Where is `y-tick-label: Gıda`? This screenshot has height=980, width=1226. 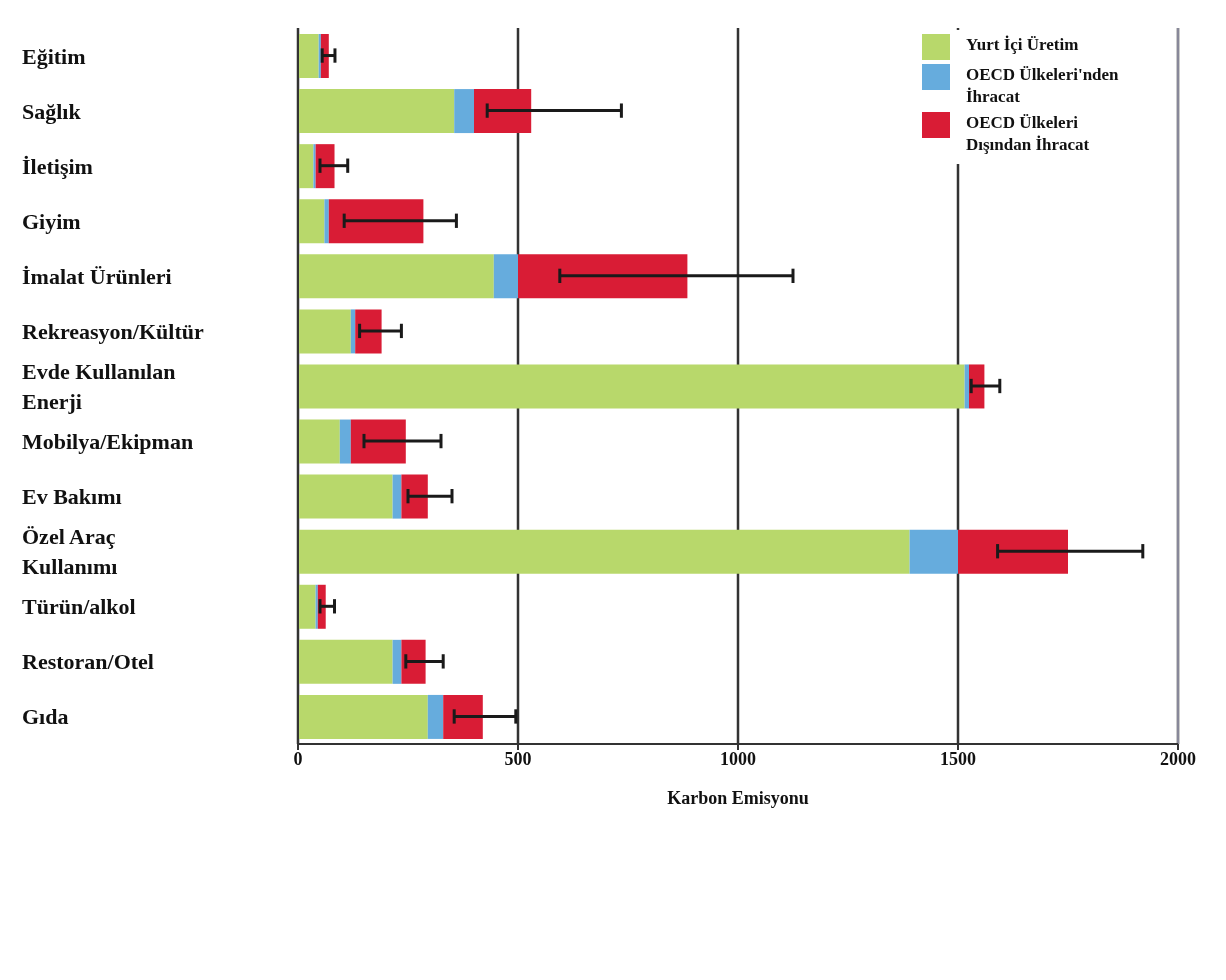
y-tick-label: Gıda is located at coordinates (45, 717).